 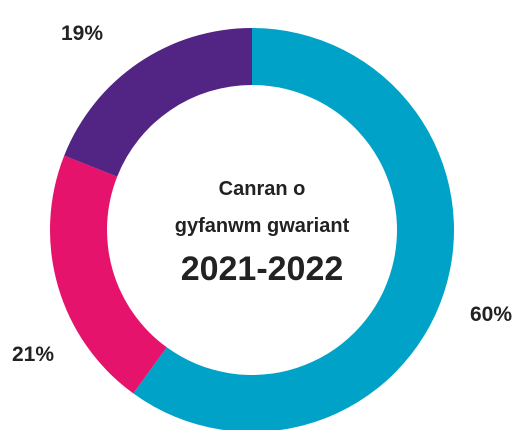 What do you see at coordinates (33, 354) in the screenshot?
I see `slice-label-21: 21%` at bounding box center [33, 354].